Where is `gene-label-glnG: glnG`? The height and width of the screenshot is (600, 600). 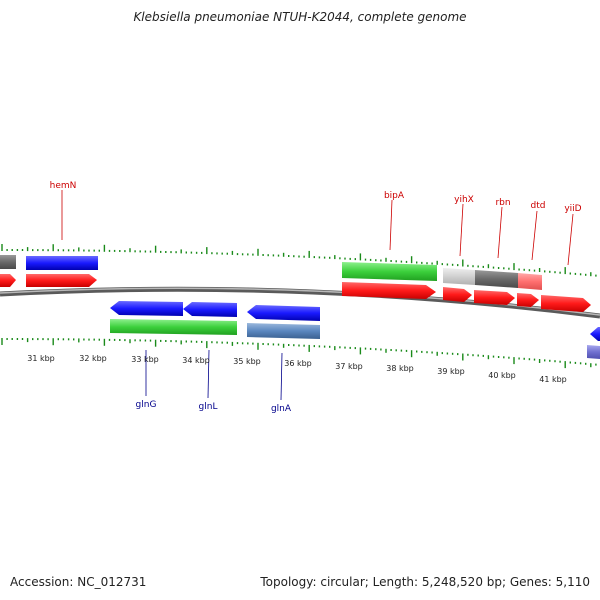 gene-label-glnG: glnG is located at coordinates (146, 405).